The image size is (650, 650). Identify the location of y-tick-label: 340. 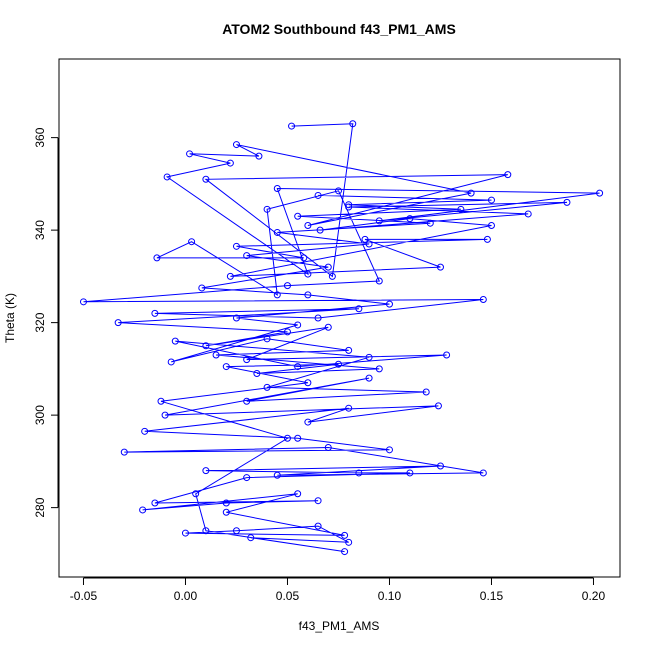
(40, 230).